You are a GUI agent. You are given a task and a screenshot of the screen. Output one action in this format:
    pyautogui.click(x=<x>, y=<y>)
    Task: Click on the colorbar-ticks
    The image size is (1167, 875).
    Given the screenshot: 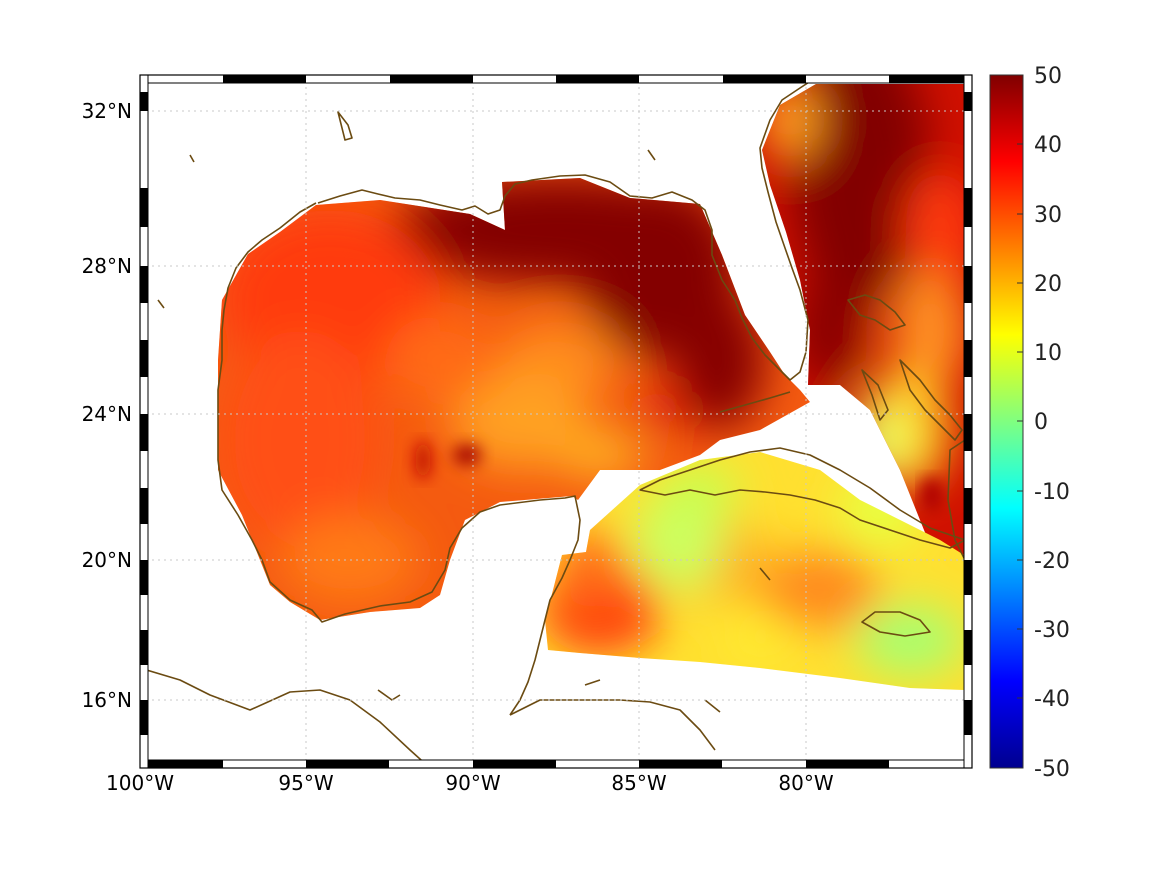 What is the action you would take?
    pyautogui.click(x=1020, y=421)
    